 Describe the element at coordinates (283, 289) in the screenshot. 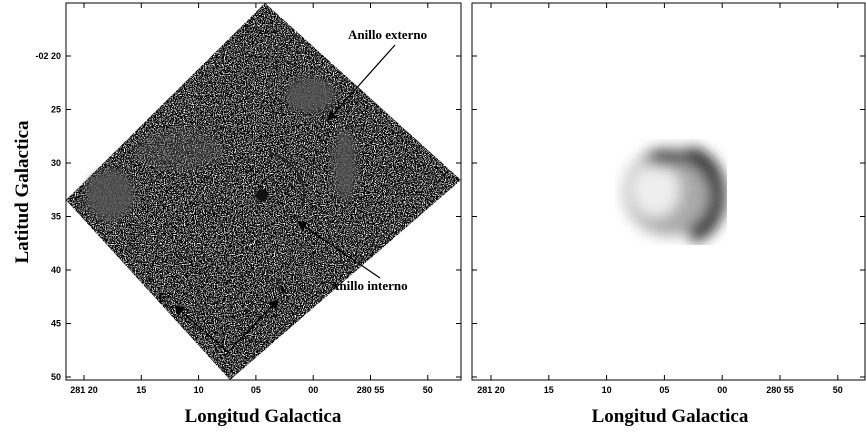

I see `annotation: N` at that location.